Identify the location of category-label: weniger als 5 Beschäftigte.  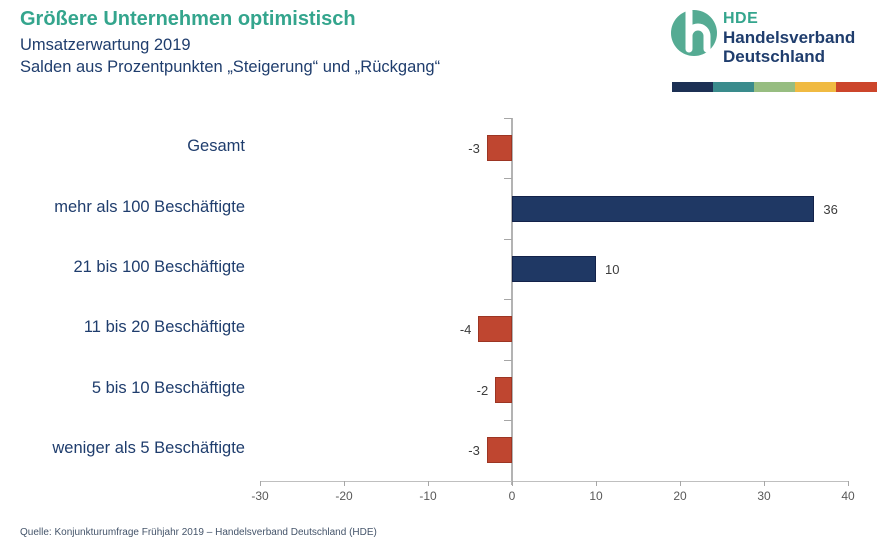
(148, 448).